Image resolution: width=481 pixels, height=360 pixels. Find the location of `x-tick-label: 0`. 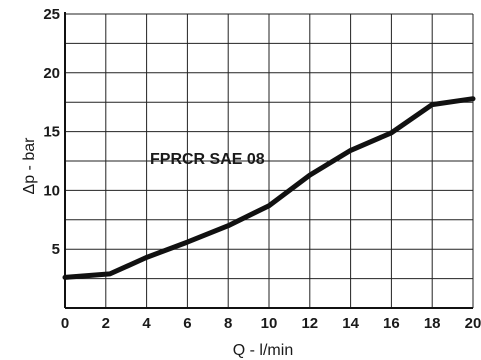

x-tick-label: 0 is located at coordinates (65, 323).